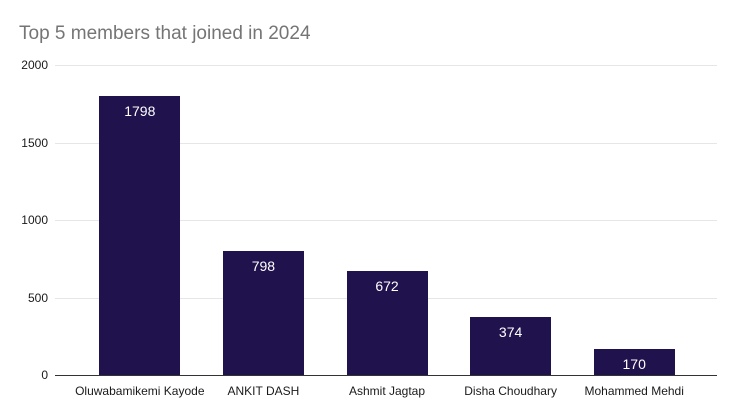  I want to click on bar: 798, so click(263, 313).